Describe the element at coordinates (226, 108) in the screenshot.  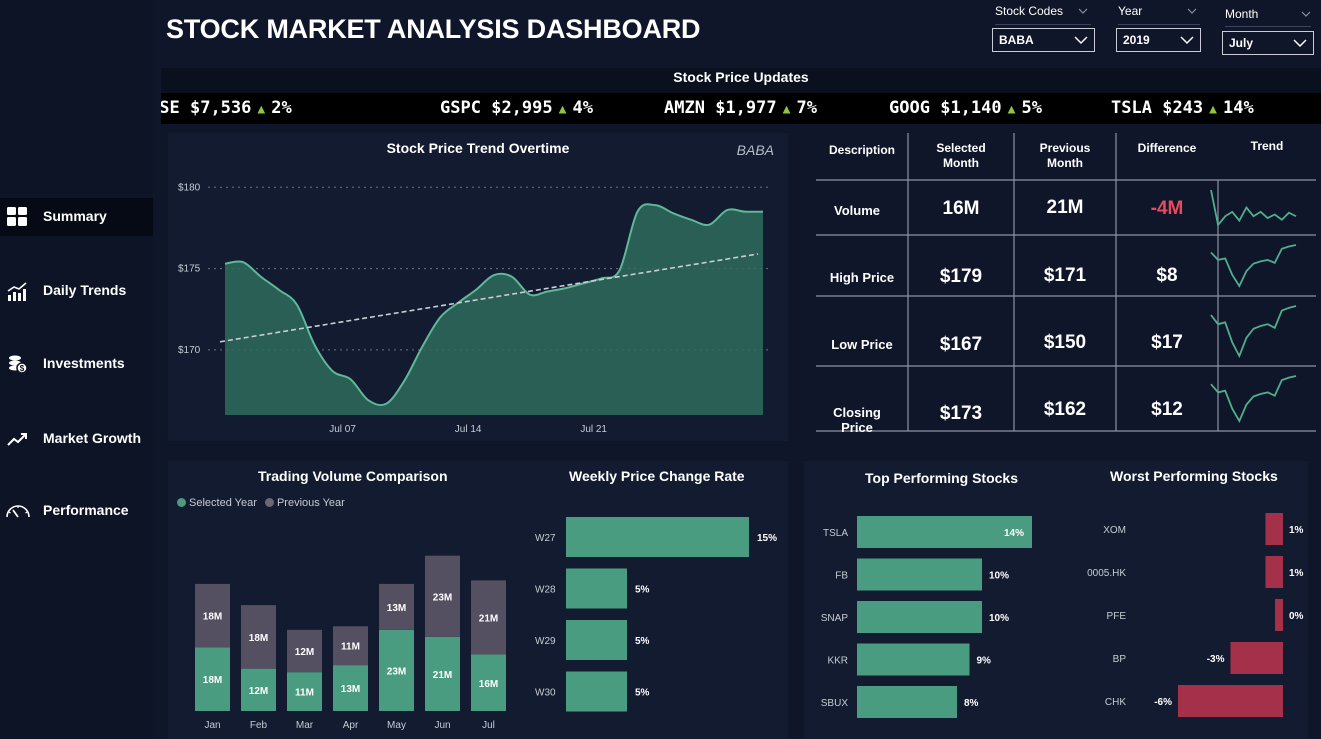
I see `ticker-item: YSE $7,536▲2%` at that location.